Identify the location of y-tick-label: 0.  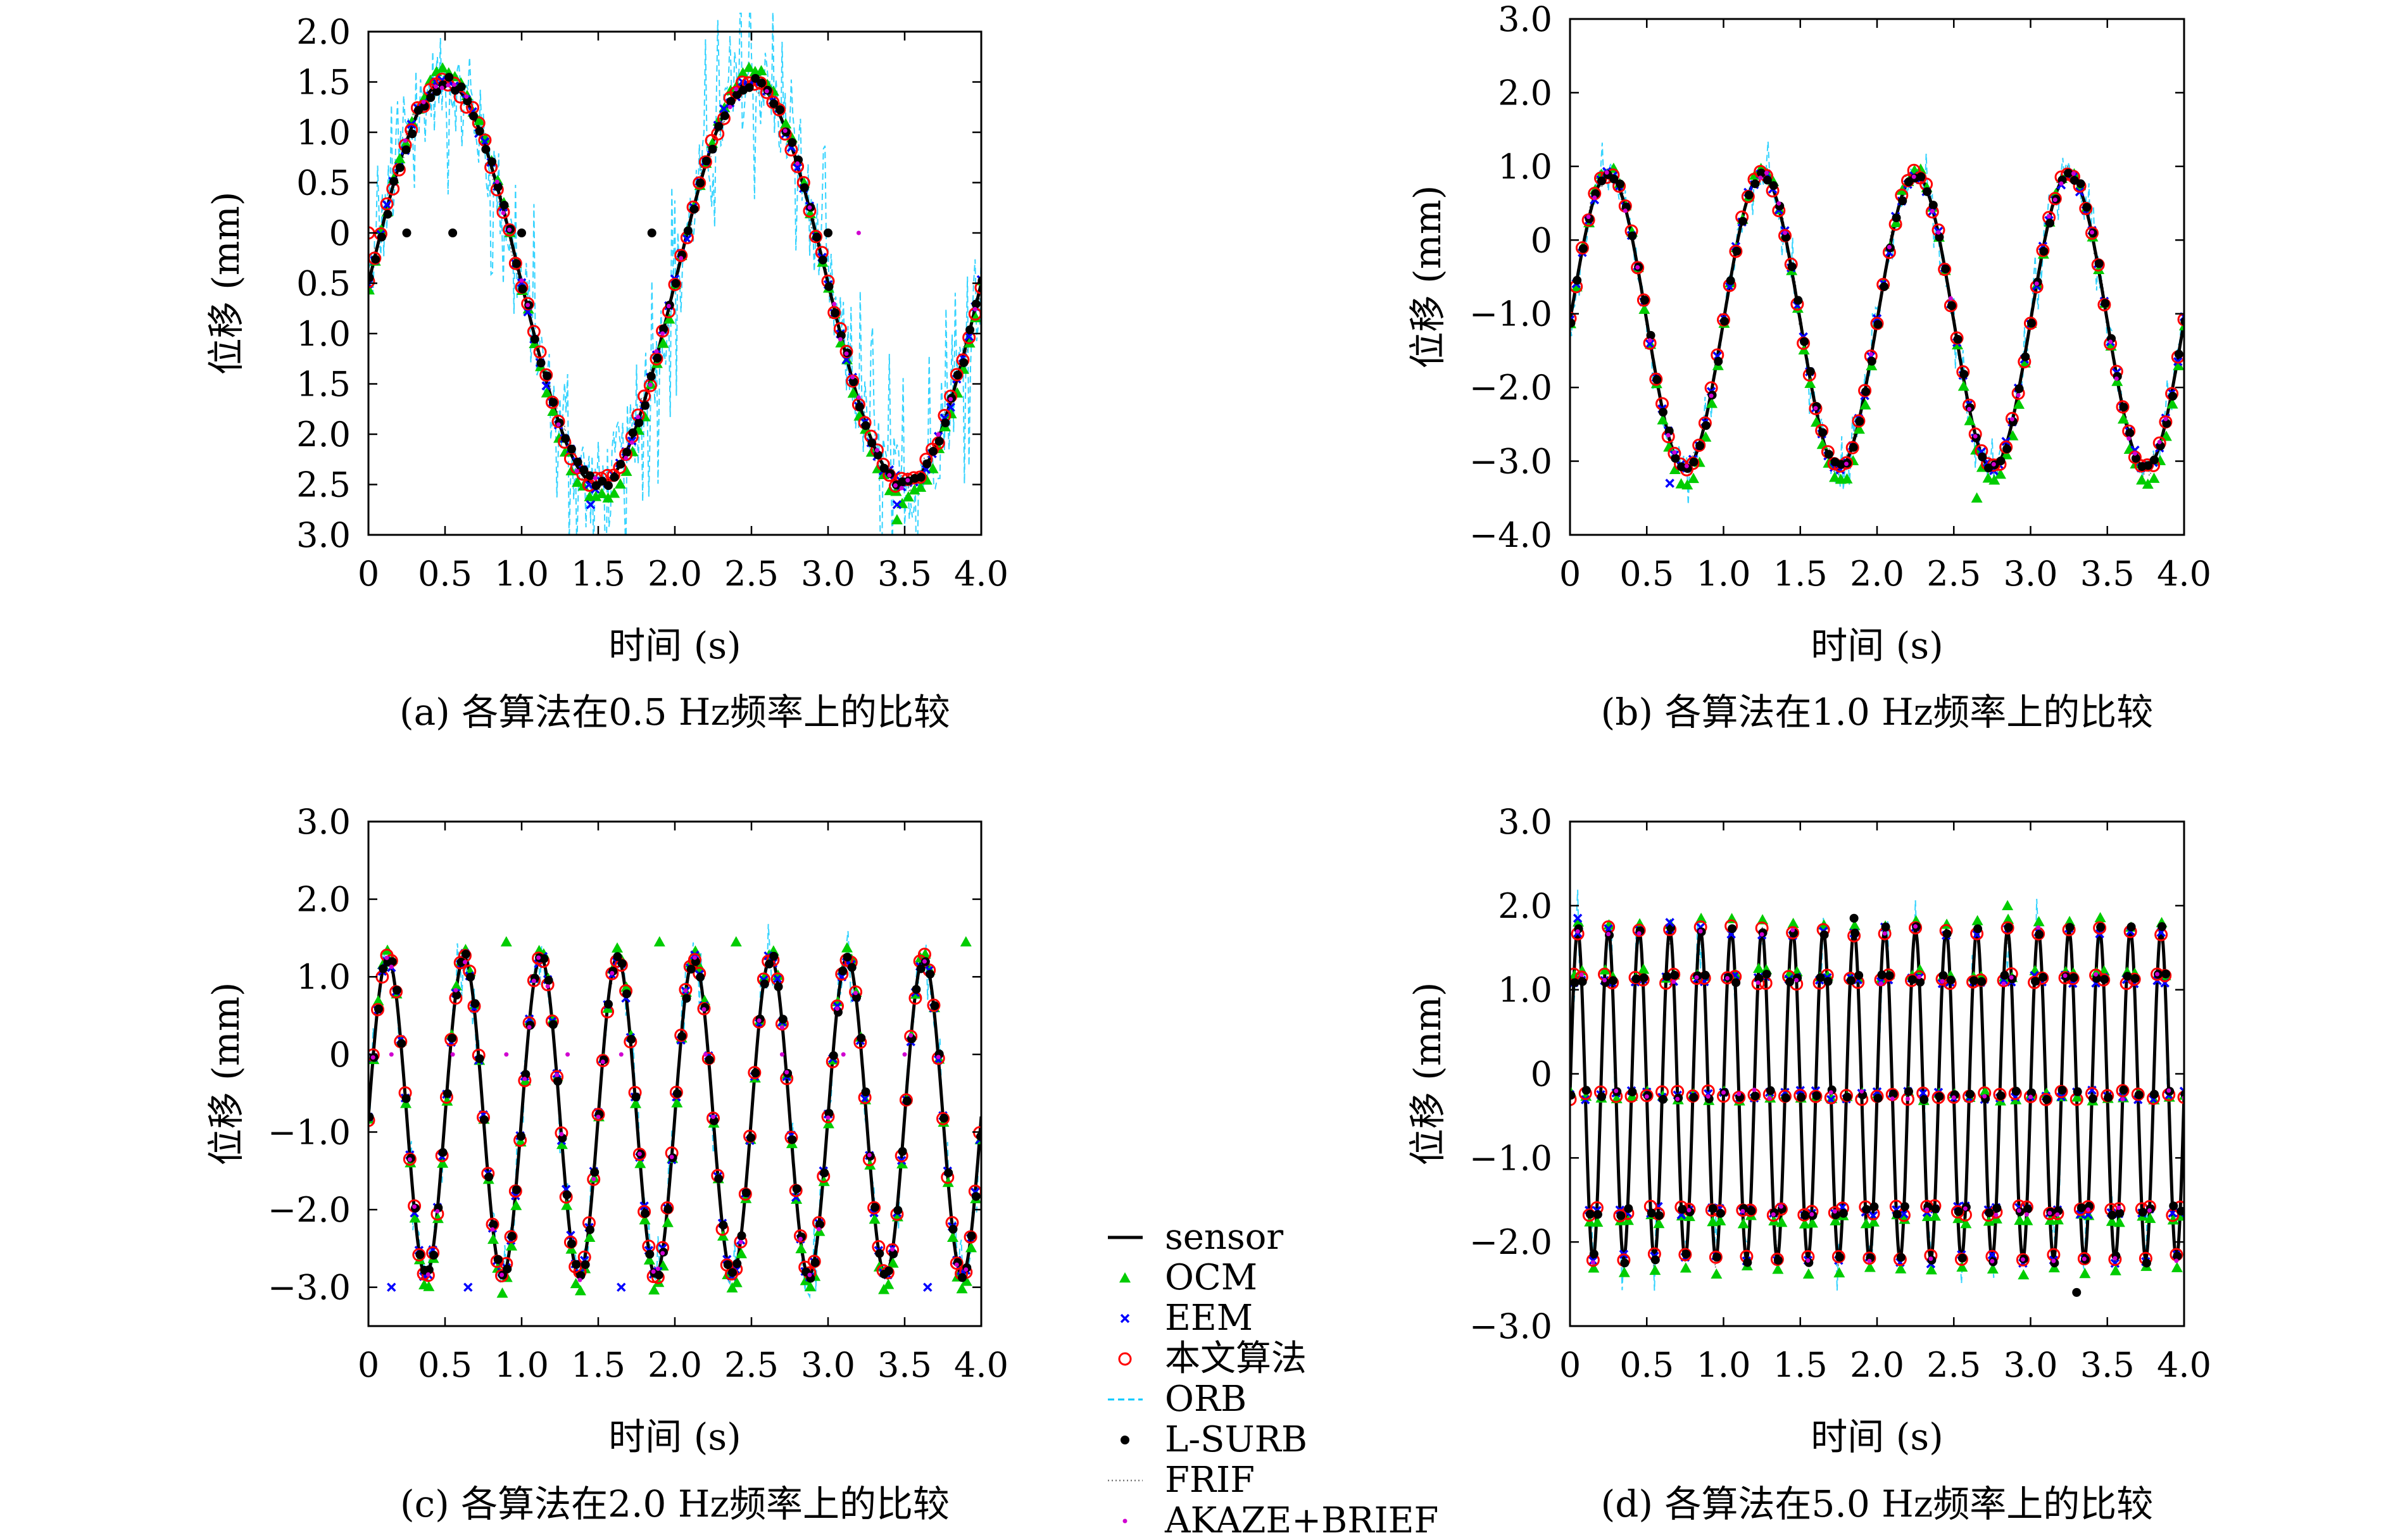
(1541, 1074).